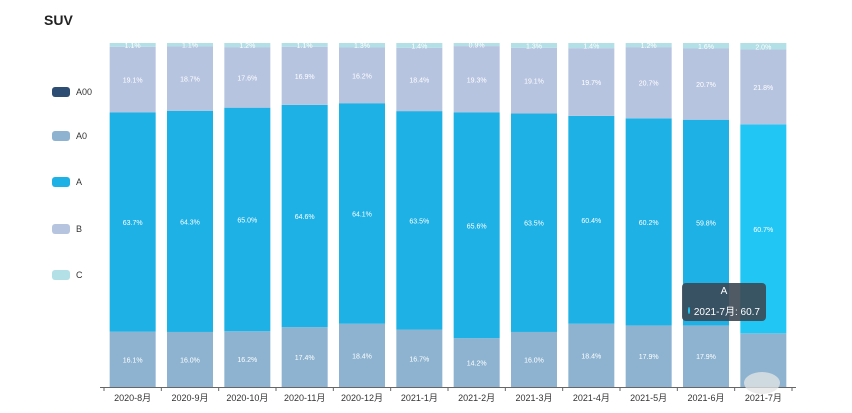 The height and width of the screenshot is (413, 852). I want to click on data-label-A-1: 64.3%, so click(190, 222).